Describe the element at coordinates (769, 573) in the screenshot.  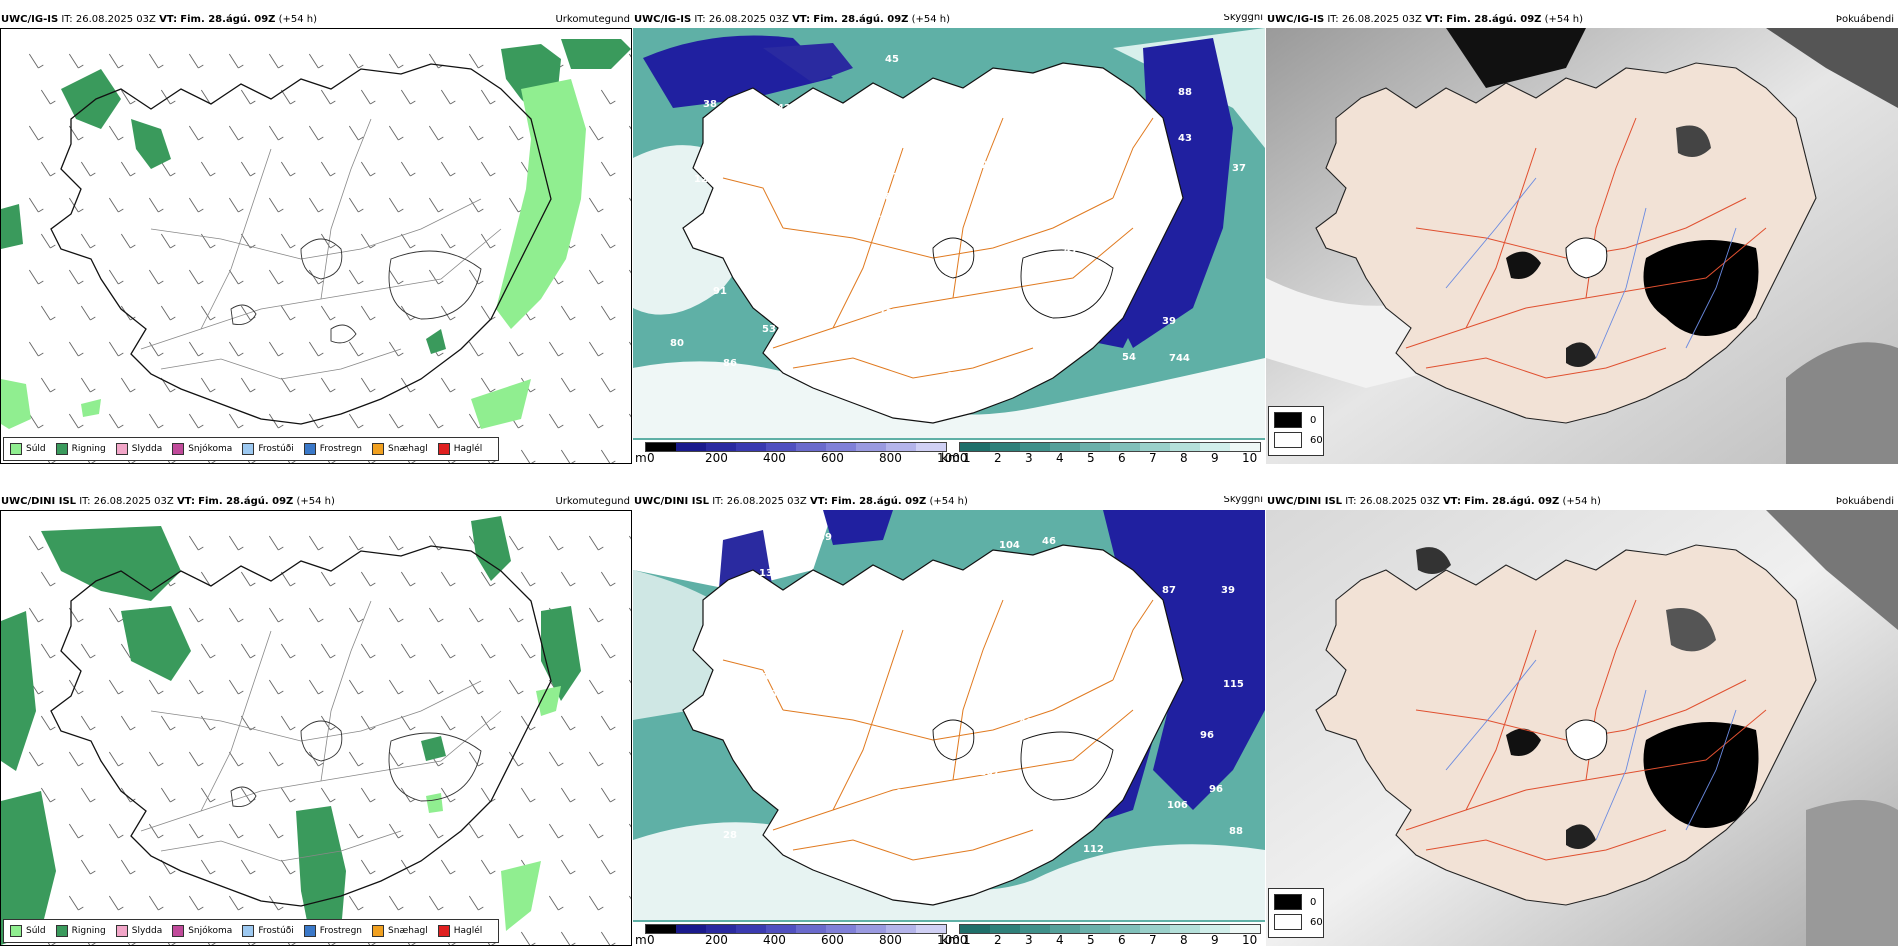
I see `cloud-base-label: 139` at that location.